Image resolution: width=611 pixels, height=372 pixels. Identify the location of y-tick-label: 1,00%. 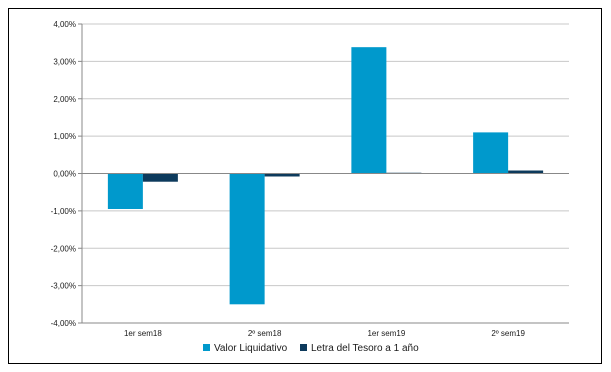
(64, 136).